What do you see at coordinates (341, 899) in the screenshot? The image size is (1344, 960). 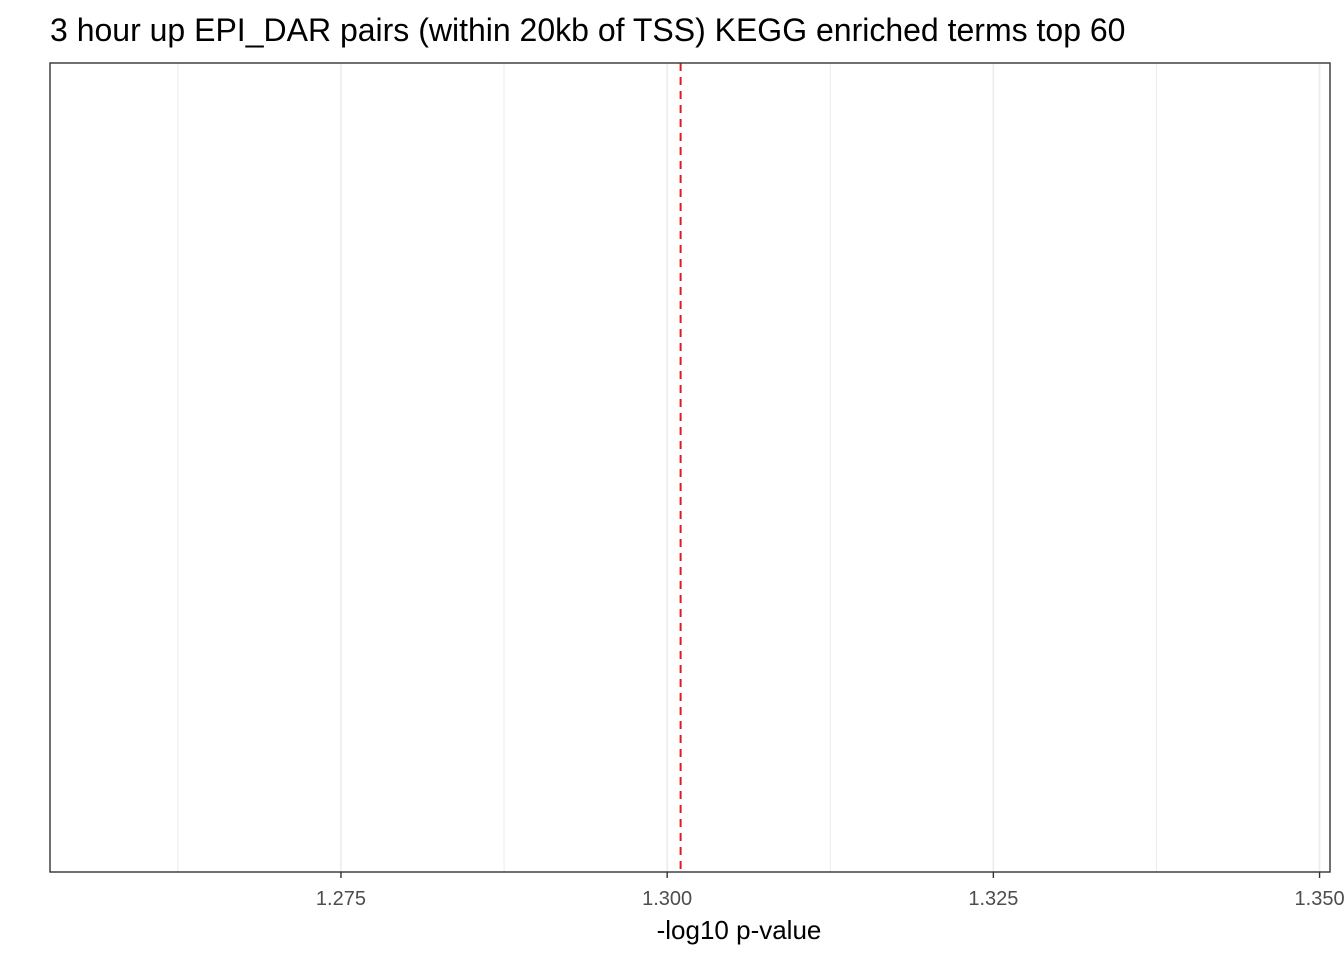 I see `x-tick-label: 1.275` at bounding box center [341, 899].